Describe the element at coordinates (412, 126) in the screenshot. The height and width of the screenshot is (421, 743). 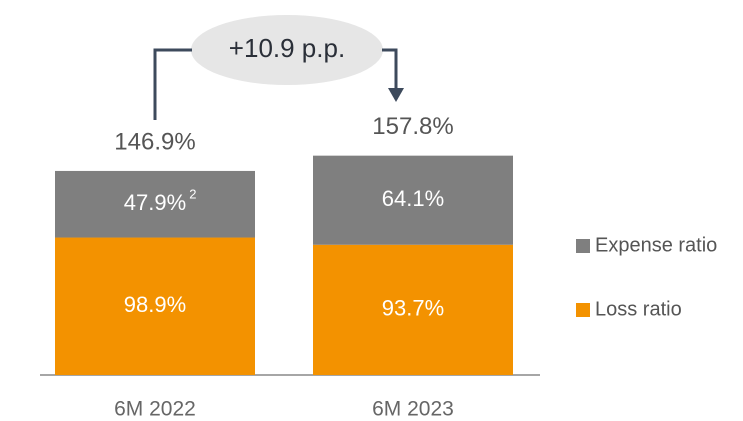
I see `total-label: 157.8%` at that location.